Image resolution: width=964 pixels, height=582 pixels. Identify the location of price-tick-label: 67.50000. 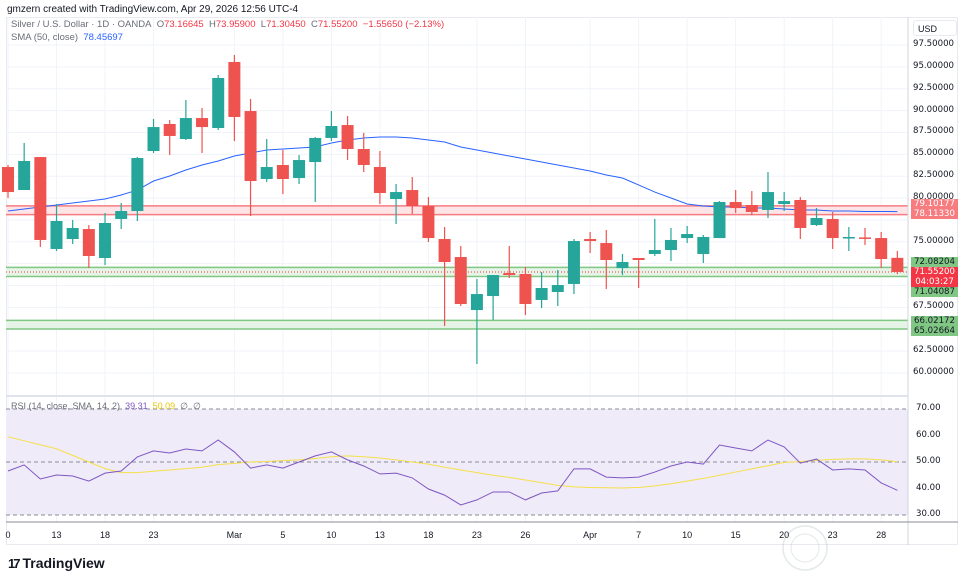
(934, 306).